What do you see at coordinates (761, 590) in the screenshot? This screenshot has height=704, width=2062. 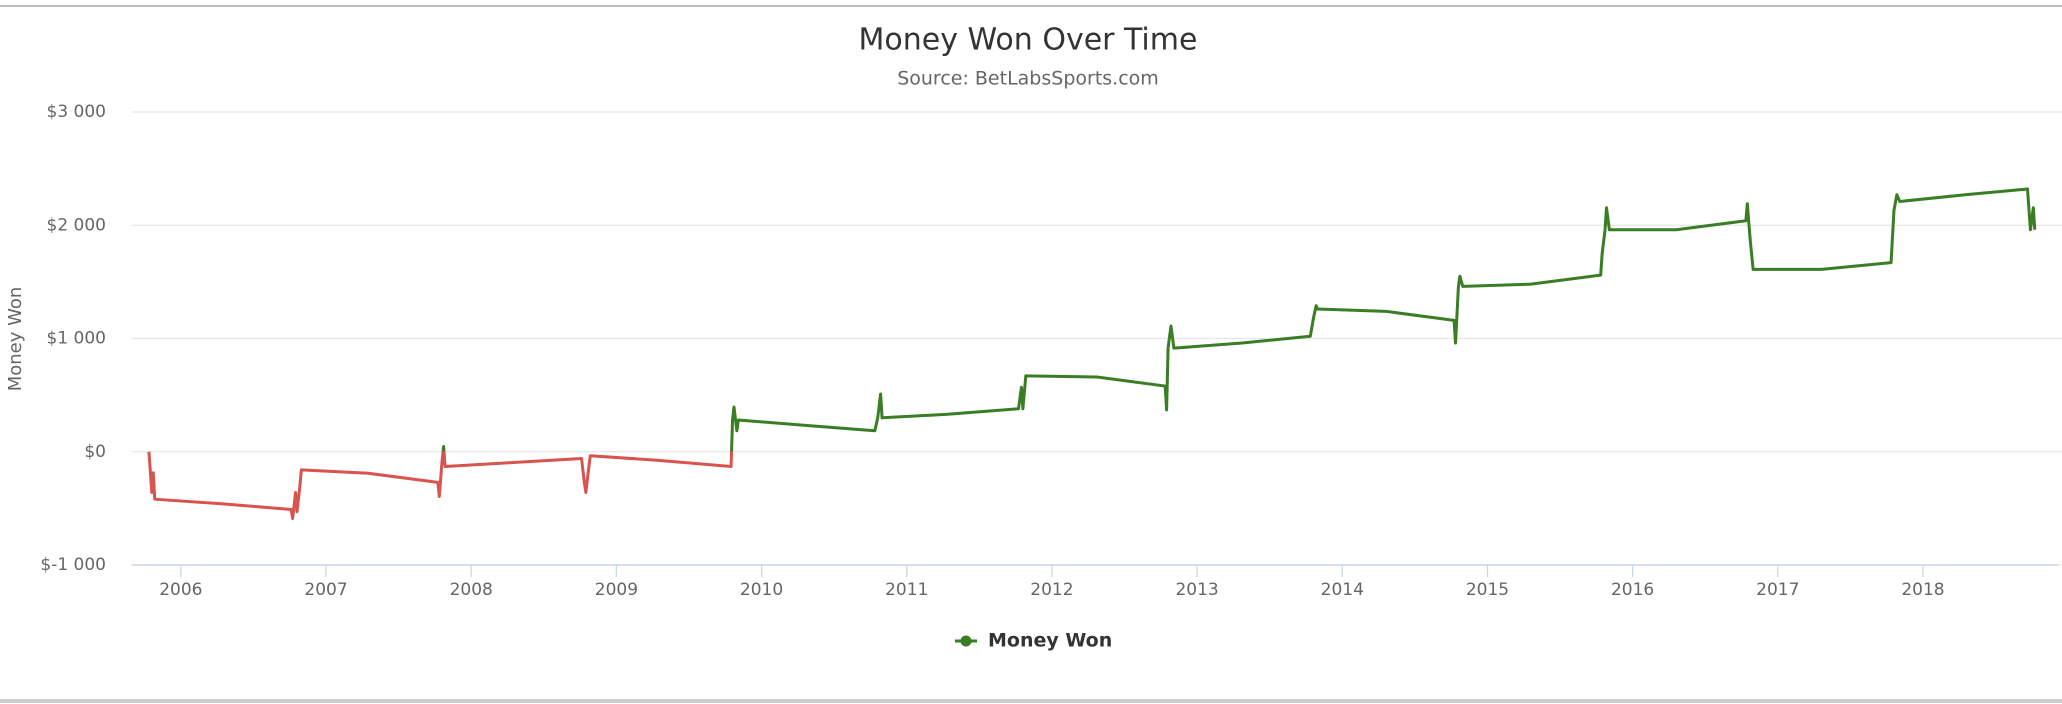 I see `x-tick-label: 2010` at bounding box center [761, 590].